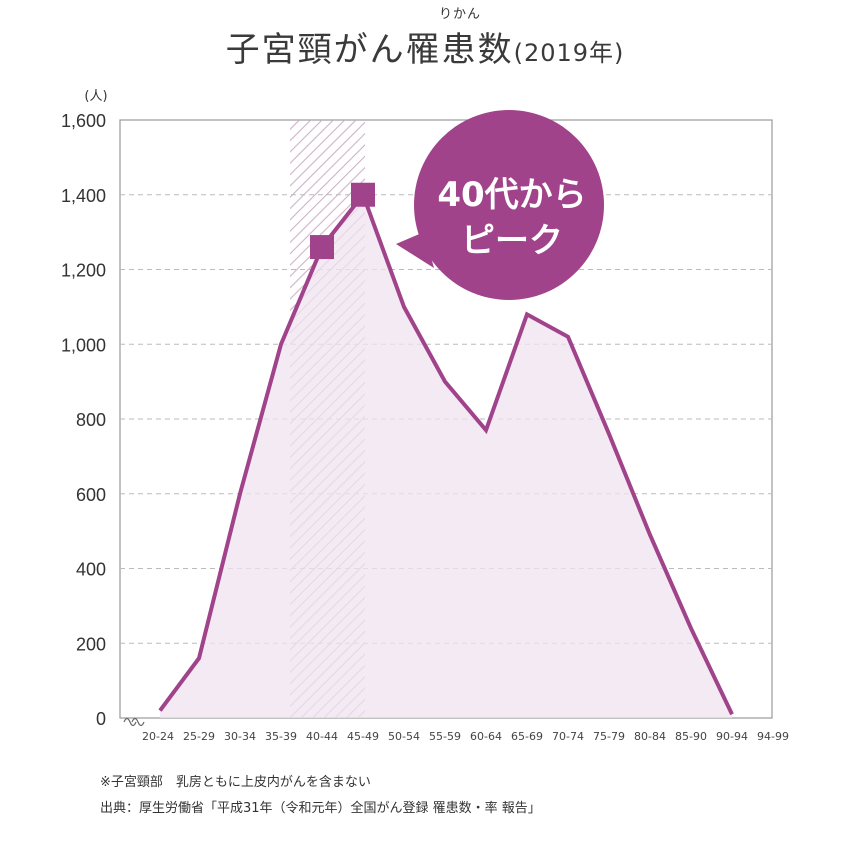 Image resolution: width=850 pixels, height=842 pixels. I want to click on x-tick-label: 85-90, so click(691, 736).